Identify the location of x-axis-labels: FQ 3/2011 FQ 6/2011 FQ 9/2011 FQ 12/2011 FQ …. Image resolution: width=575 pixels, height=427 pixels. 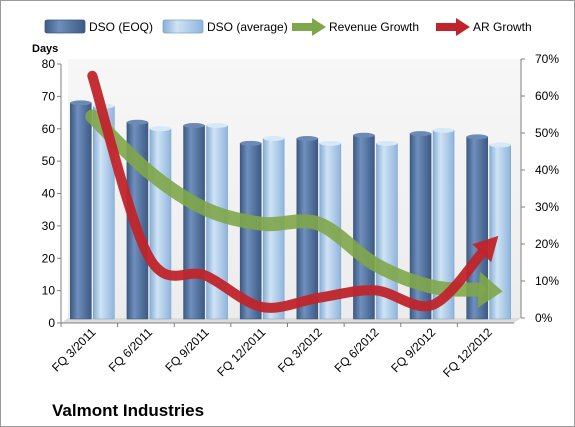
(272, 351).